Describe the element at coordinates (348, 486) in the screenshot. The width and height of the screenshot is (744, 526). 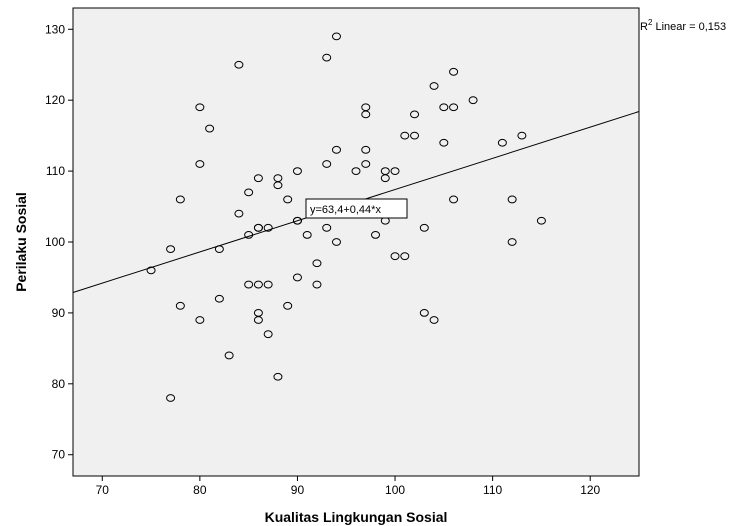
I see `x-axis: 70 80 90 100 110 120` at that location.